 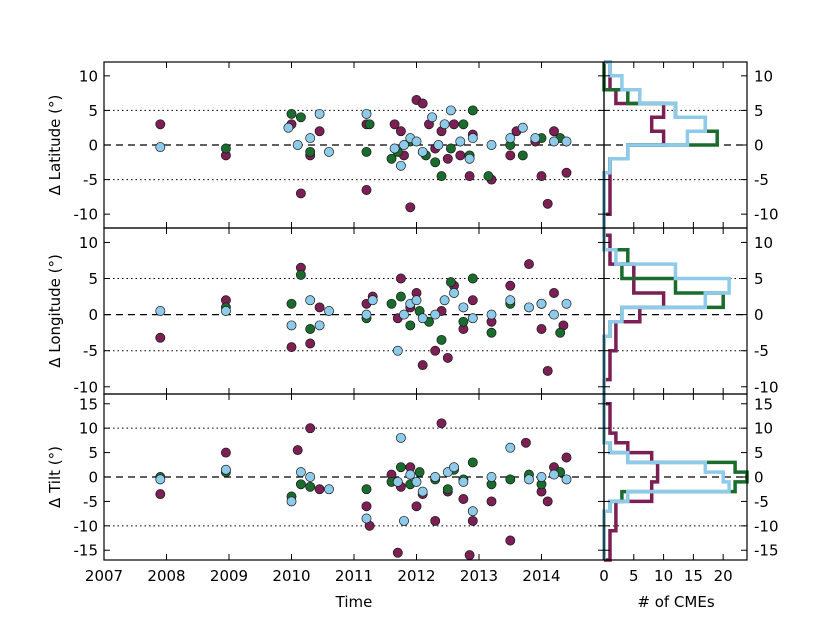 What do you see at coordinates (759, 111) in the screenshot?
I see `ytick-label-latitude-histogram: 5` at bounding box center [759, 111].